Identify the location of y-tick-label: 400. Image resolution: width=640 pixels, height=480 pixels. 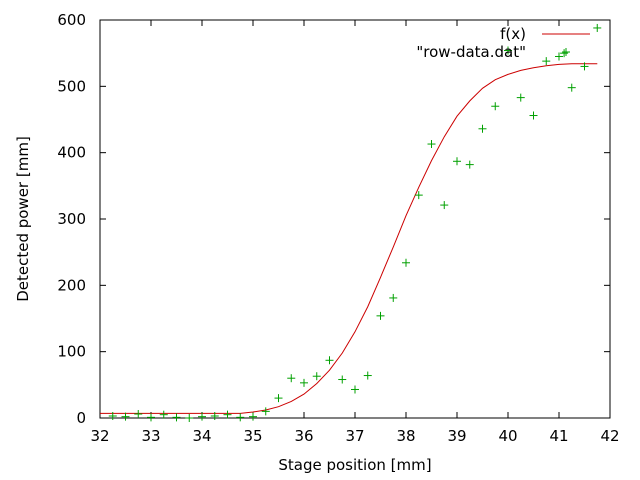
(71, 153).